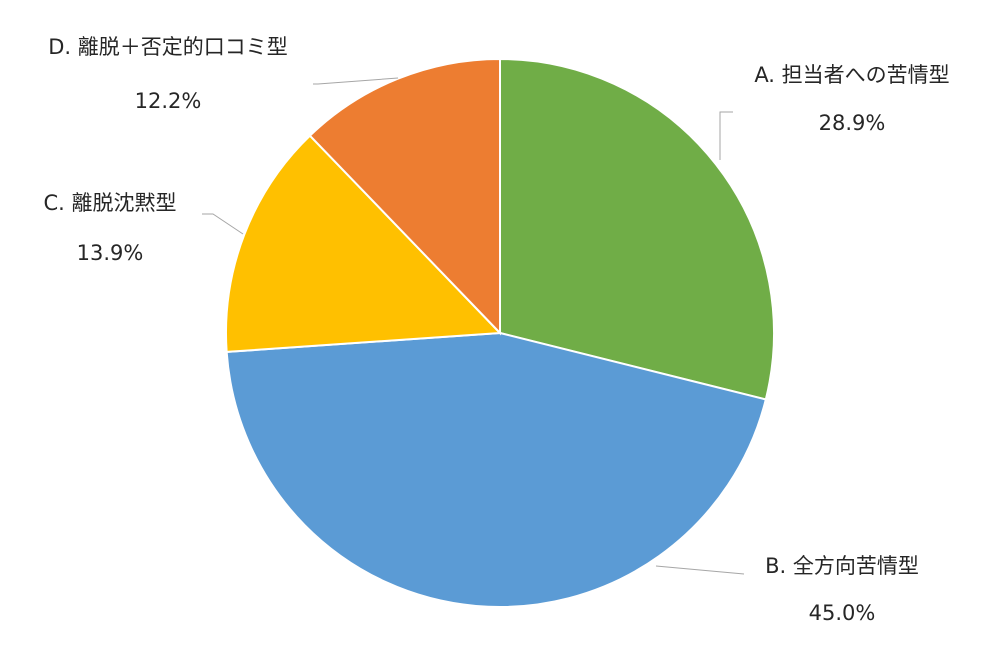  I want to click on slice-category-label: C. 離脱沈黙型, so click(109, 203).